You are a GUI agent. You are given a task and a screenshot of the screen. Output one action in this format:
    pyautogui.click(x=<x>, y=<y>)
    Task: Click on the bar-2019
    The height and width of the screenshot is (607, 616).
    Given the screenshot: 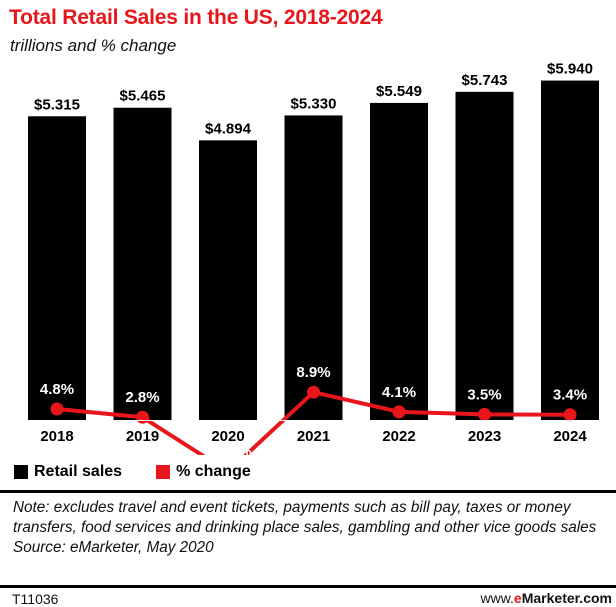 What is the action you would take?
    pyautogui.click(x=142, y=263)
    